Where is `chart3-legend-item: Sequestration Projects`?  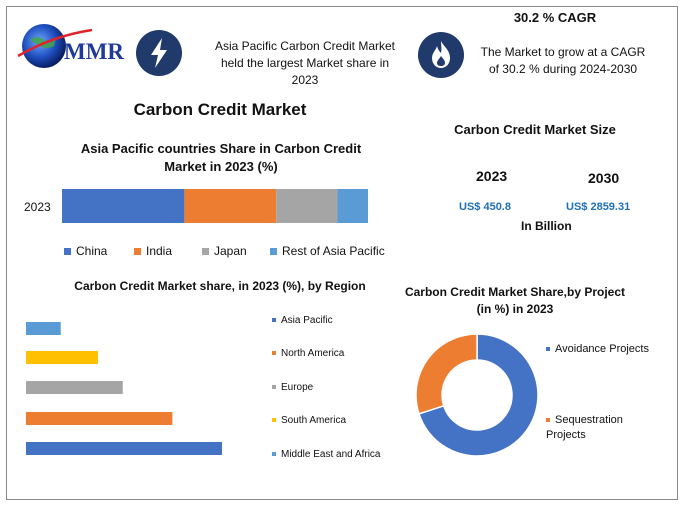
chart3-legend-item: Sequestration Projects is located at coordinates (601, 428).